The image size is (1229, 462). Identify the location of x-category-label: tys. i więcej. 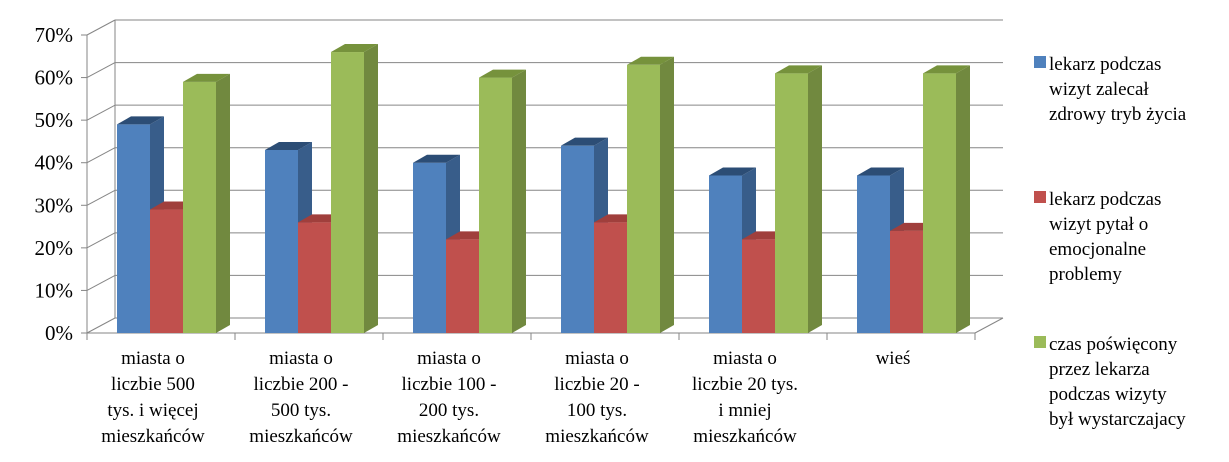
(152, 410).